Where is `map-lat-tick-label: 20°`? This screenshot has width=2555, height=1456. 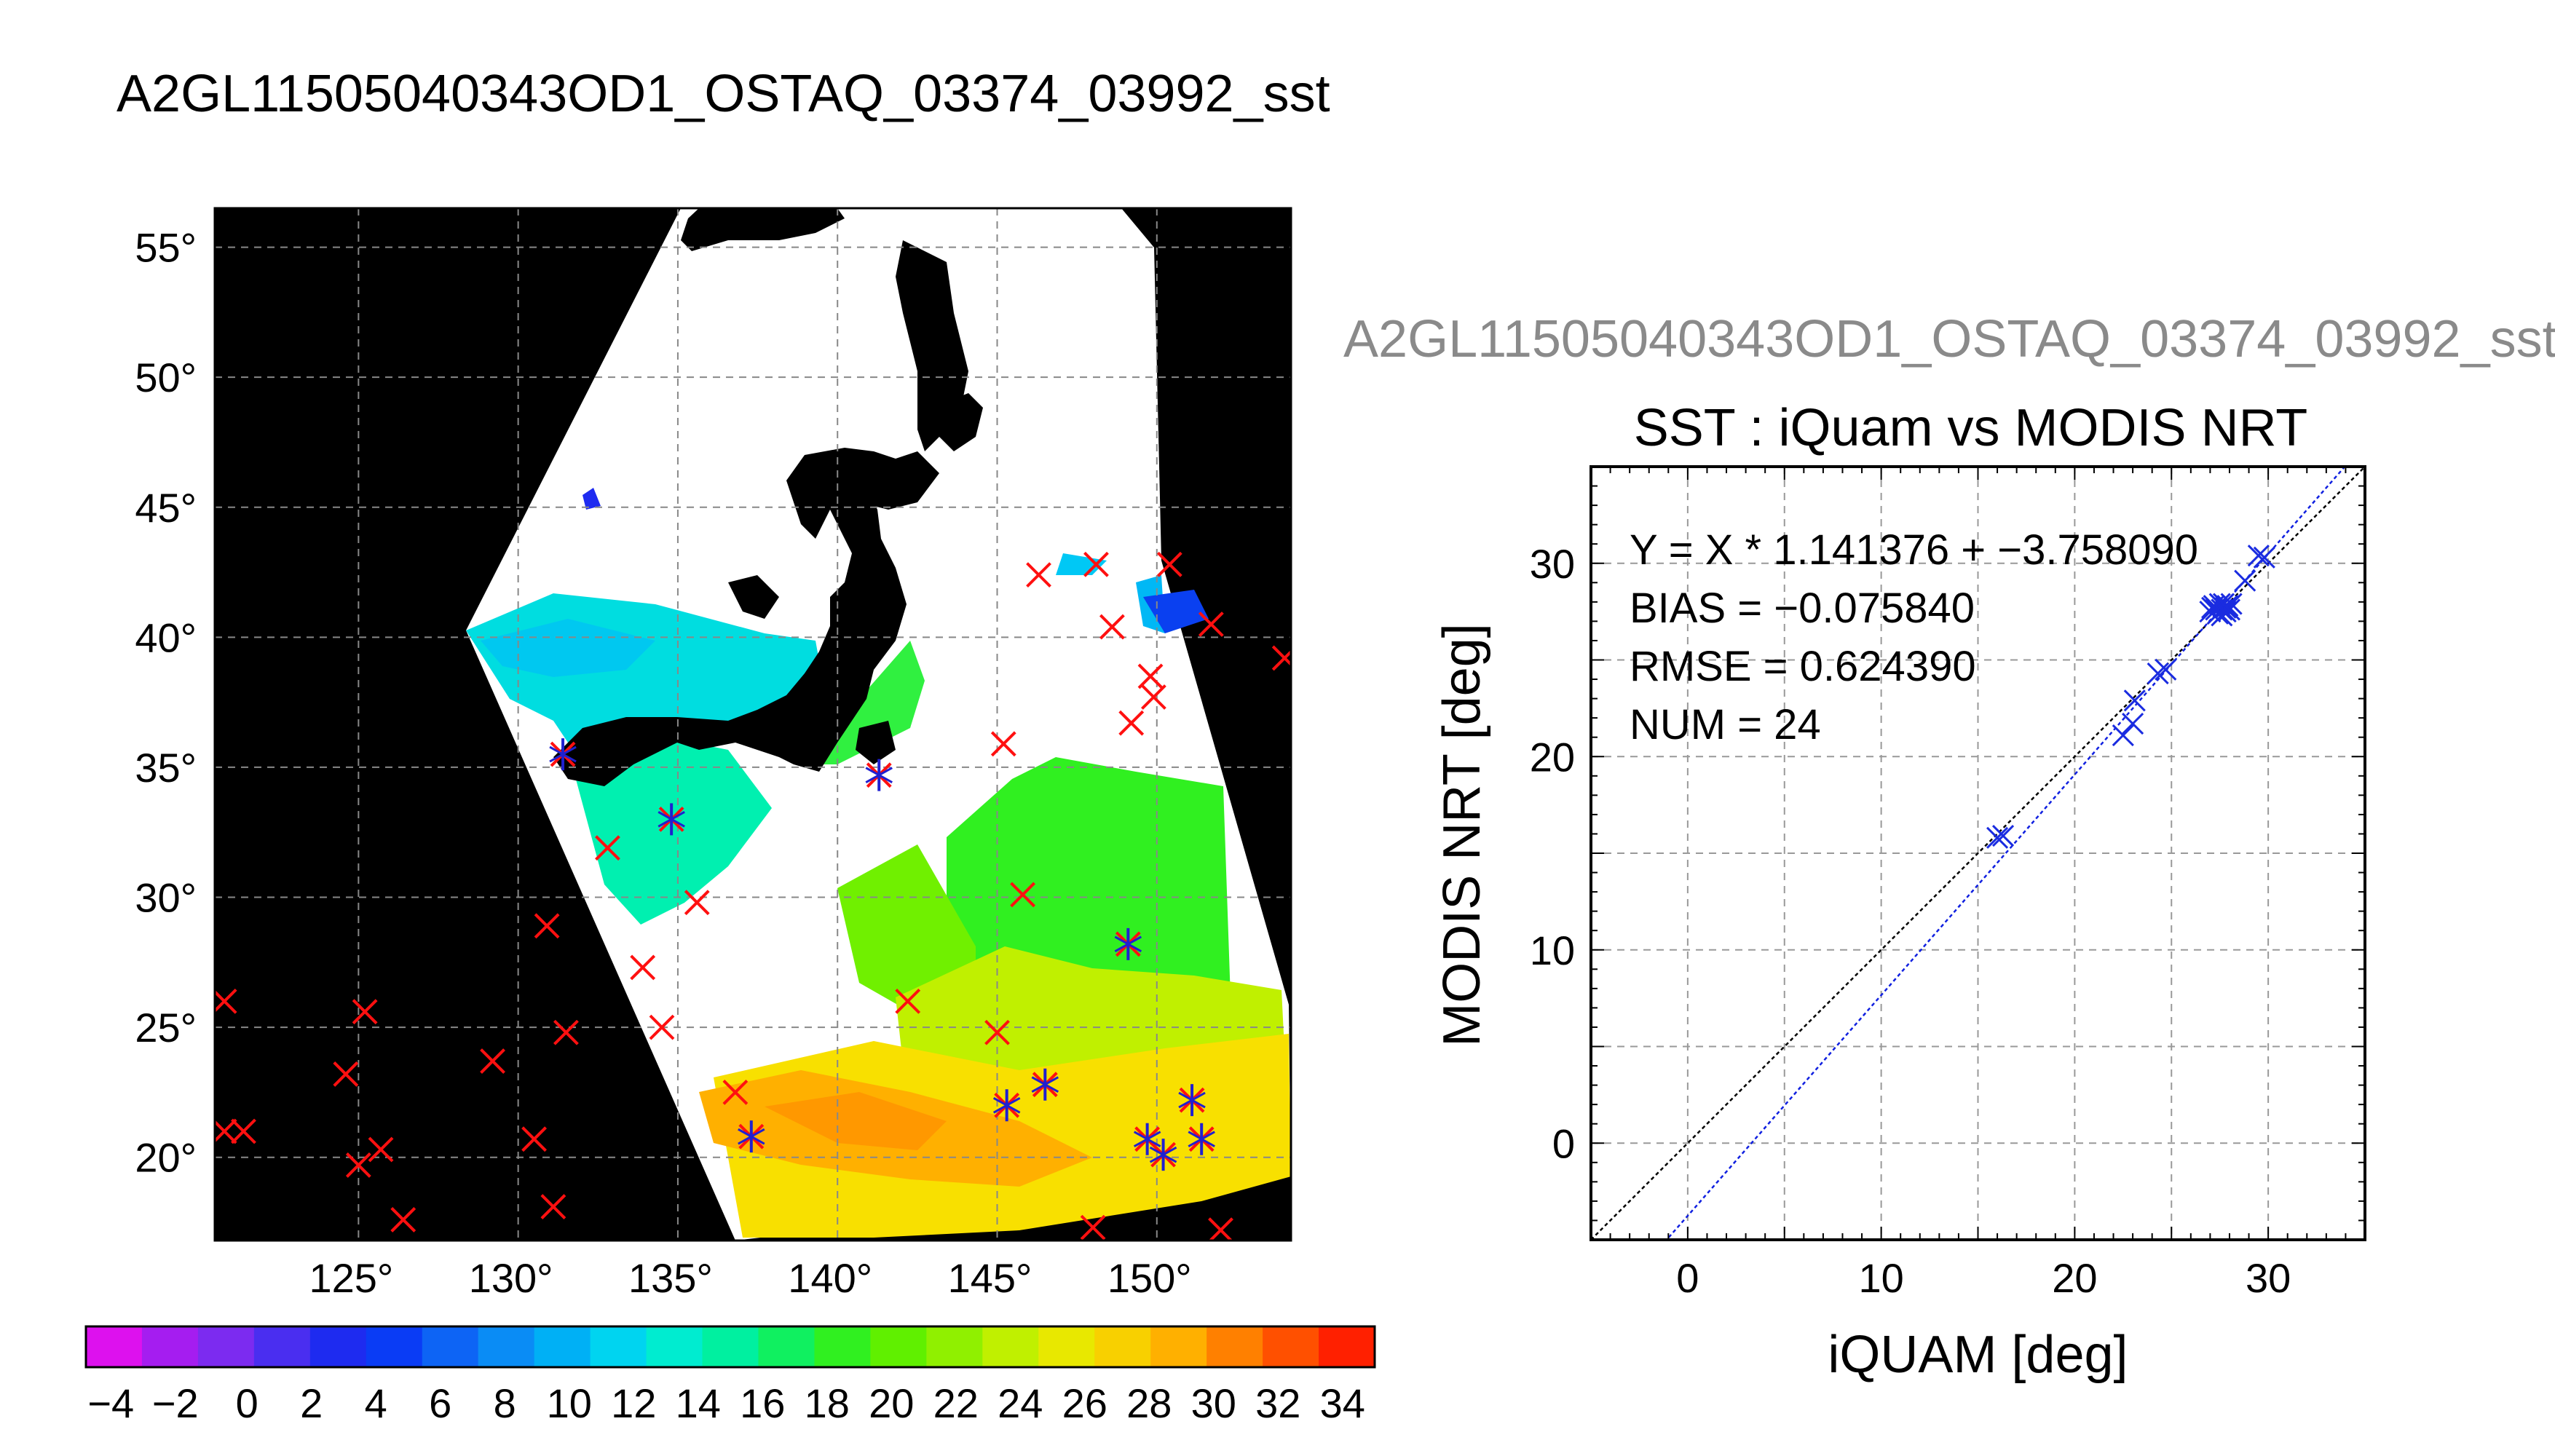 map-lat-tick-label: 20° is located at coordinates (166, 1158).